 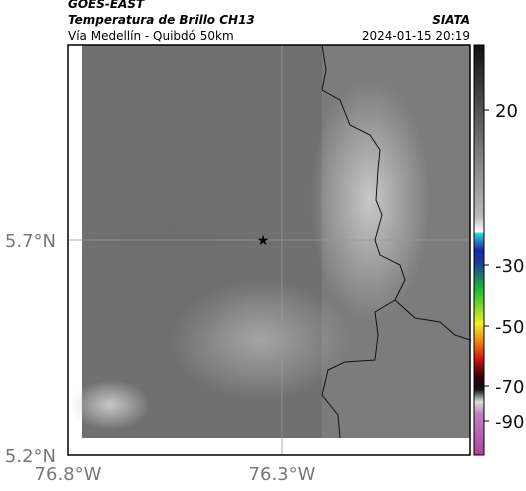 I want to click on timestamp: 2024-01-15 20:19, so click(x=416, y=36).